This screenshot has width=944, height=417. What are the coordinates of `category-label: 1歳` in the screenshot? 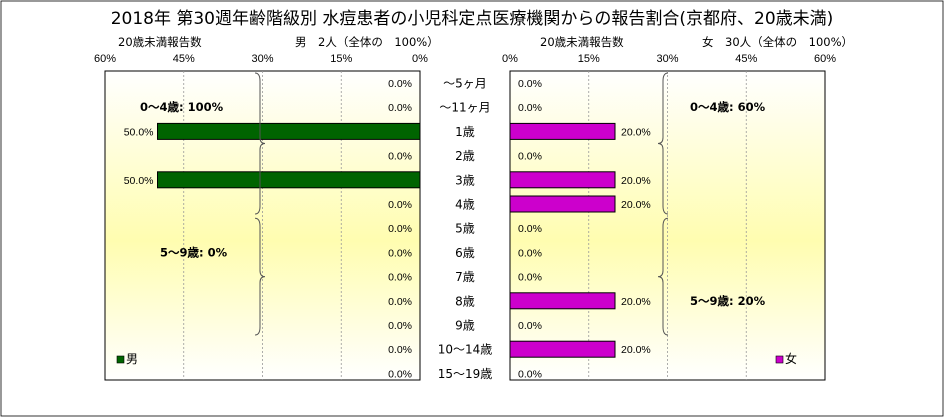 It's located at (465, 132).